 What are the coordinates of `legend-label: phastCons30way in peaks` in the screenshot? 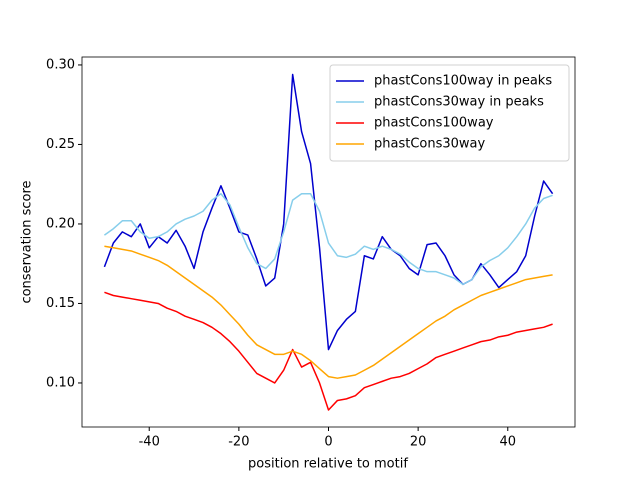 It's located at (459, 102).